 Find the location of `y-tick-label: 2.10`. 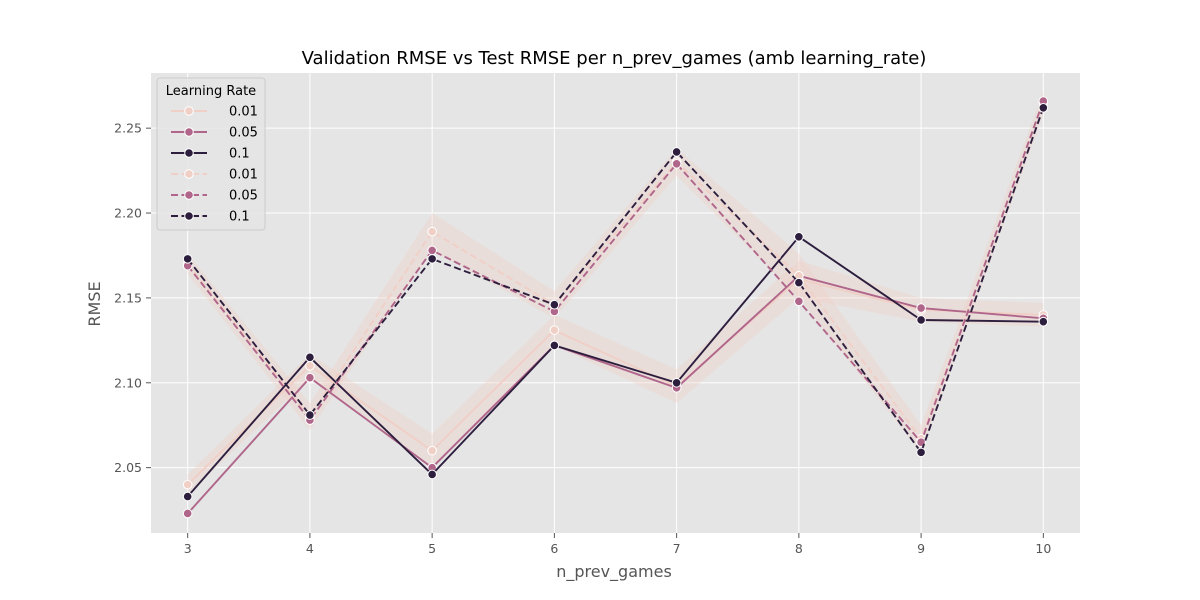

y-tick-label: 2.10 is located at coordinates (128, 382).